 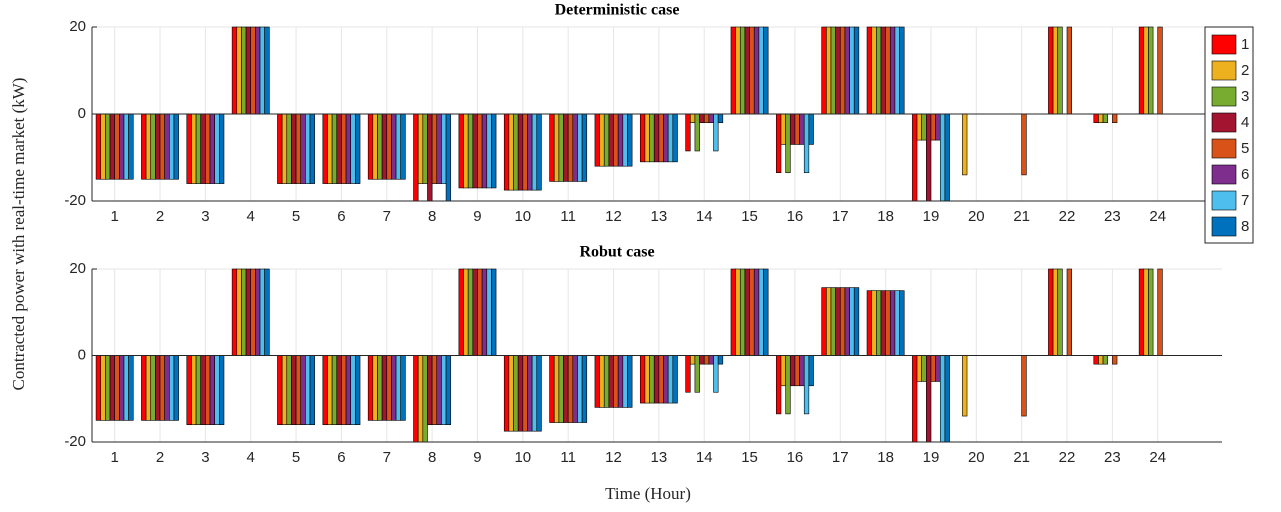 I want to click on y-tick-label: -20, so click(x=75, y=441).